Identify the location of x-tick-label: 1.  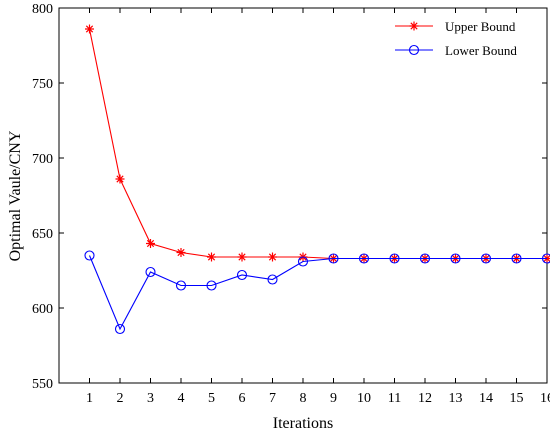
(89, 398).